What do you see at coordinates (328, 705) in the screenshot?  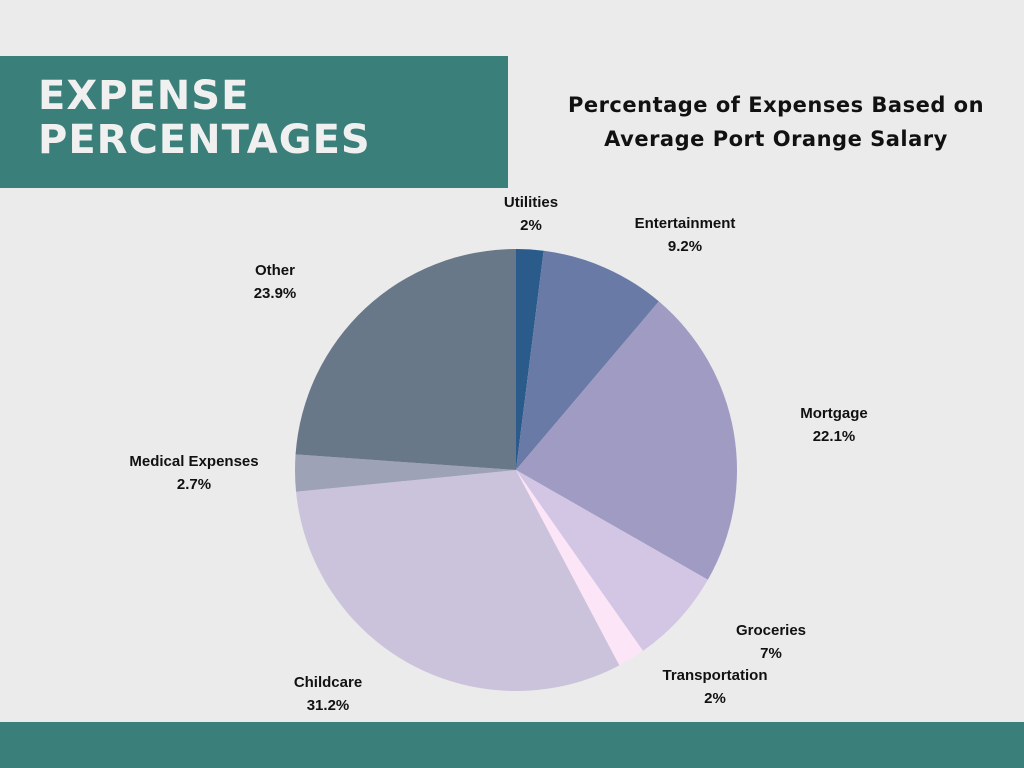 I see `slice-value-childcare: 31.2%` at bounding box center [328, 705].